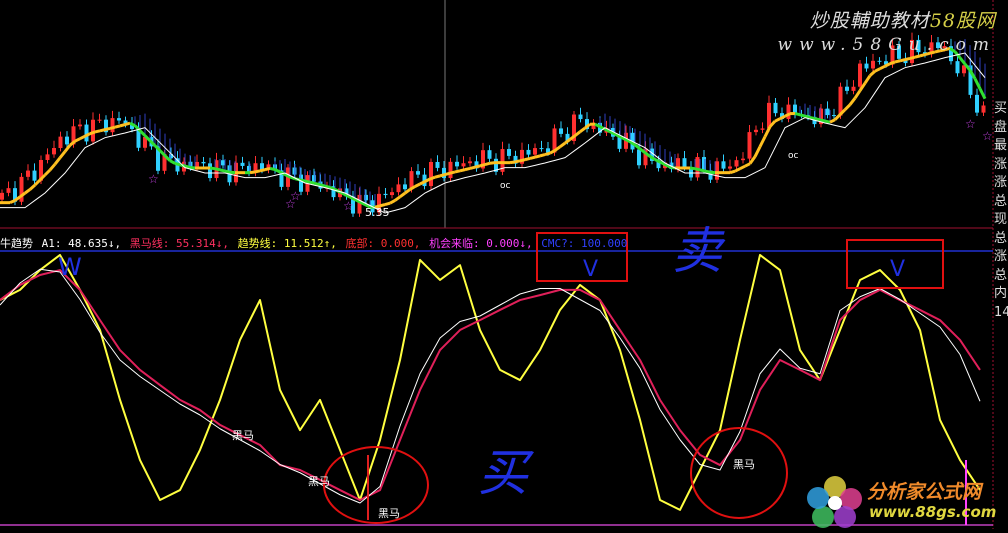  What do you see at coordinates (506, 473) in the screenshot?
I see `buy-note: 买` at bounding box center [506, 473].